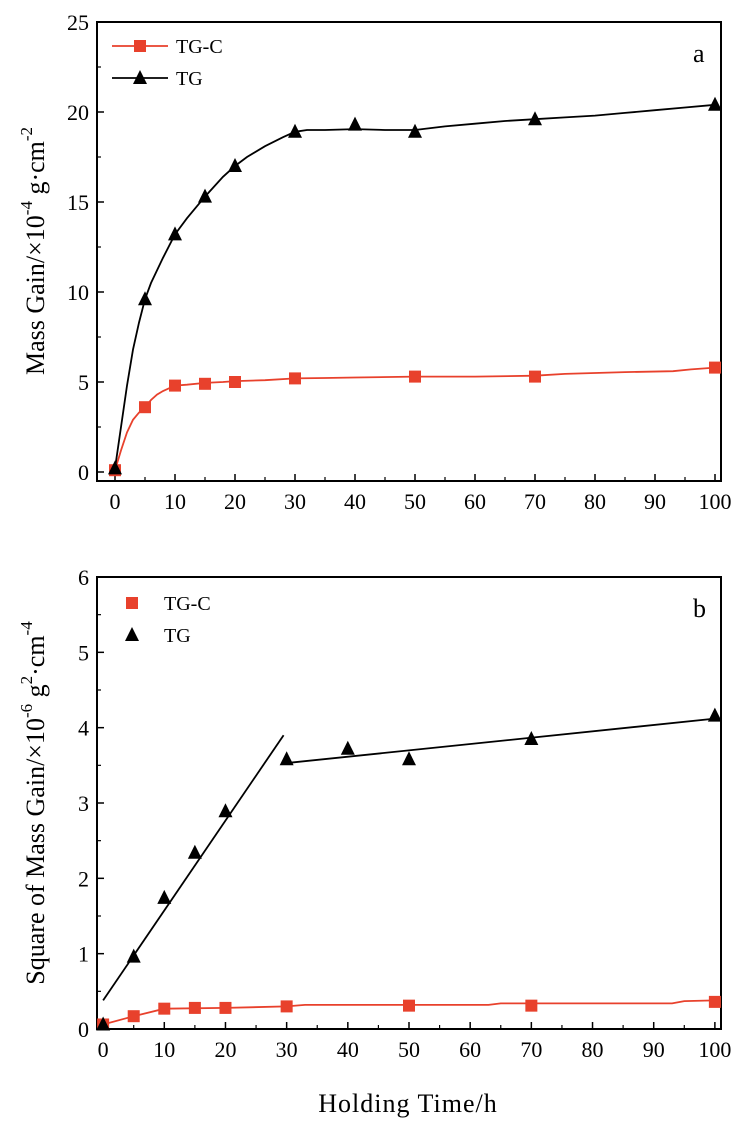  Describe the element at coordinates (83, 954) in the screenshot. I see `y-tick-label: 1` at that location.